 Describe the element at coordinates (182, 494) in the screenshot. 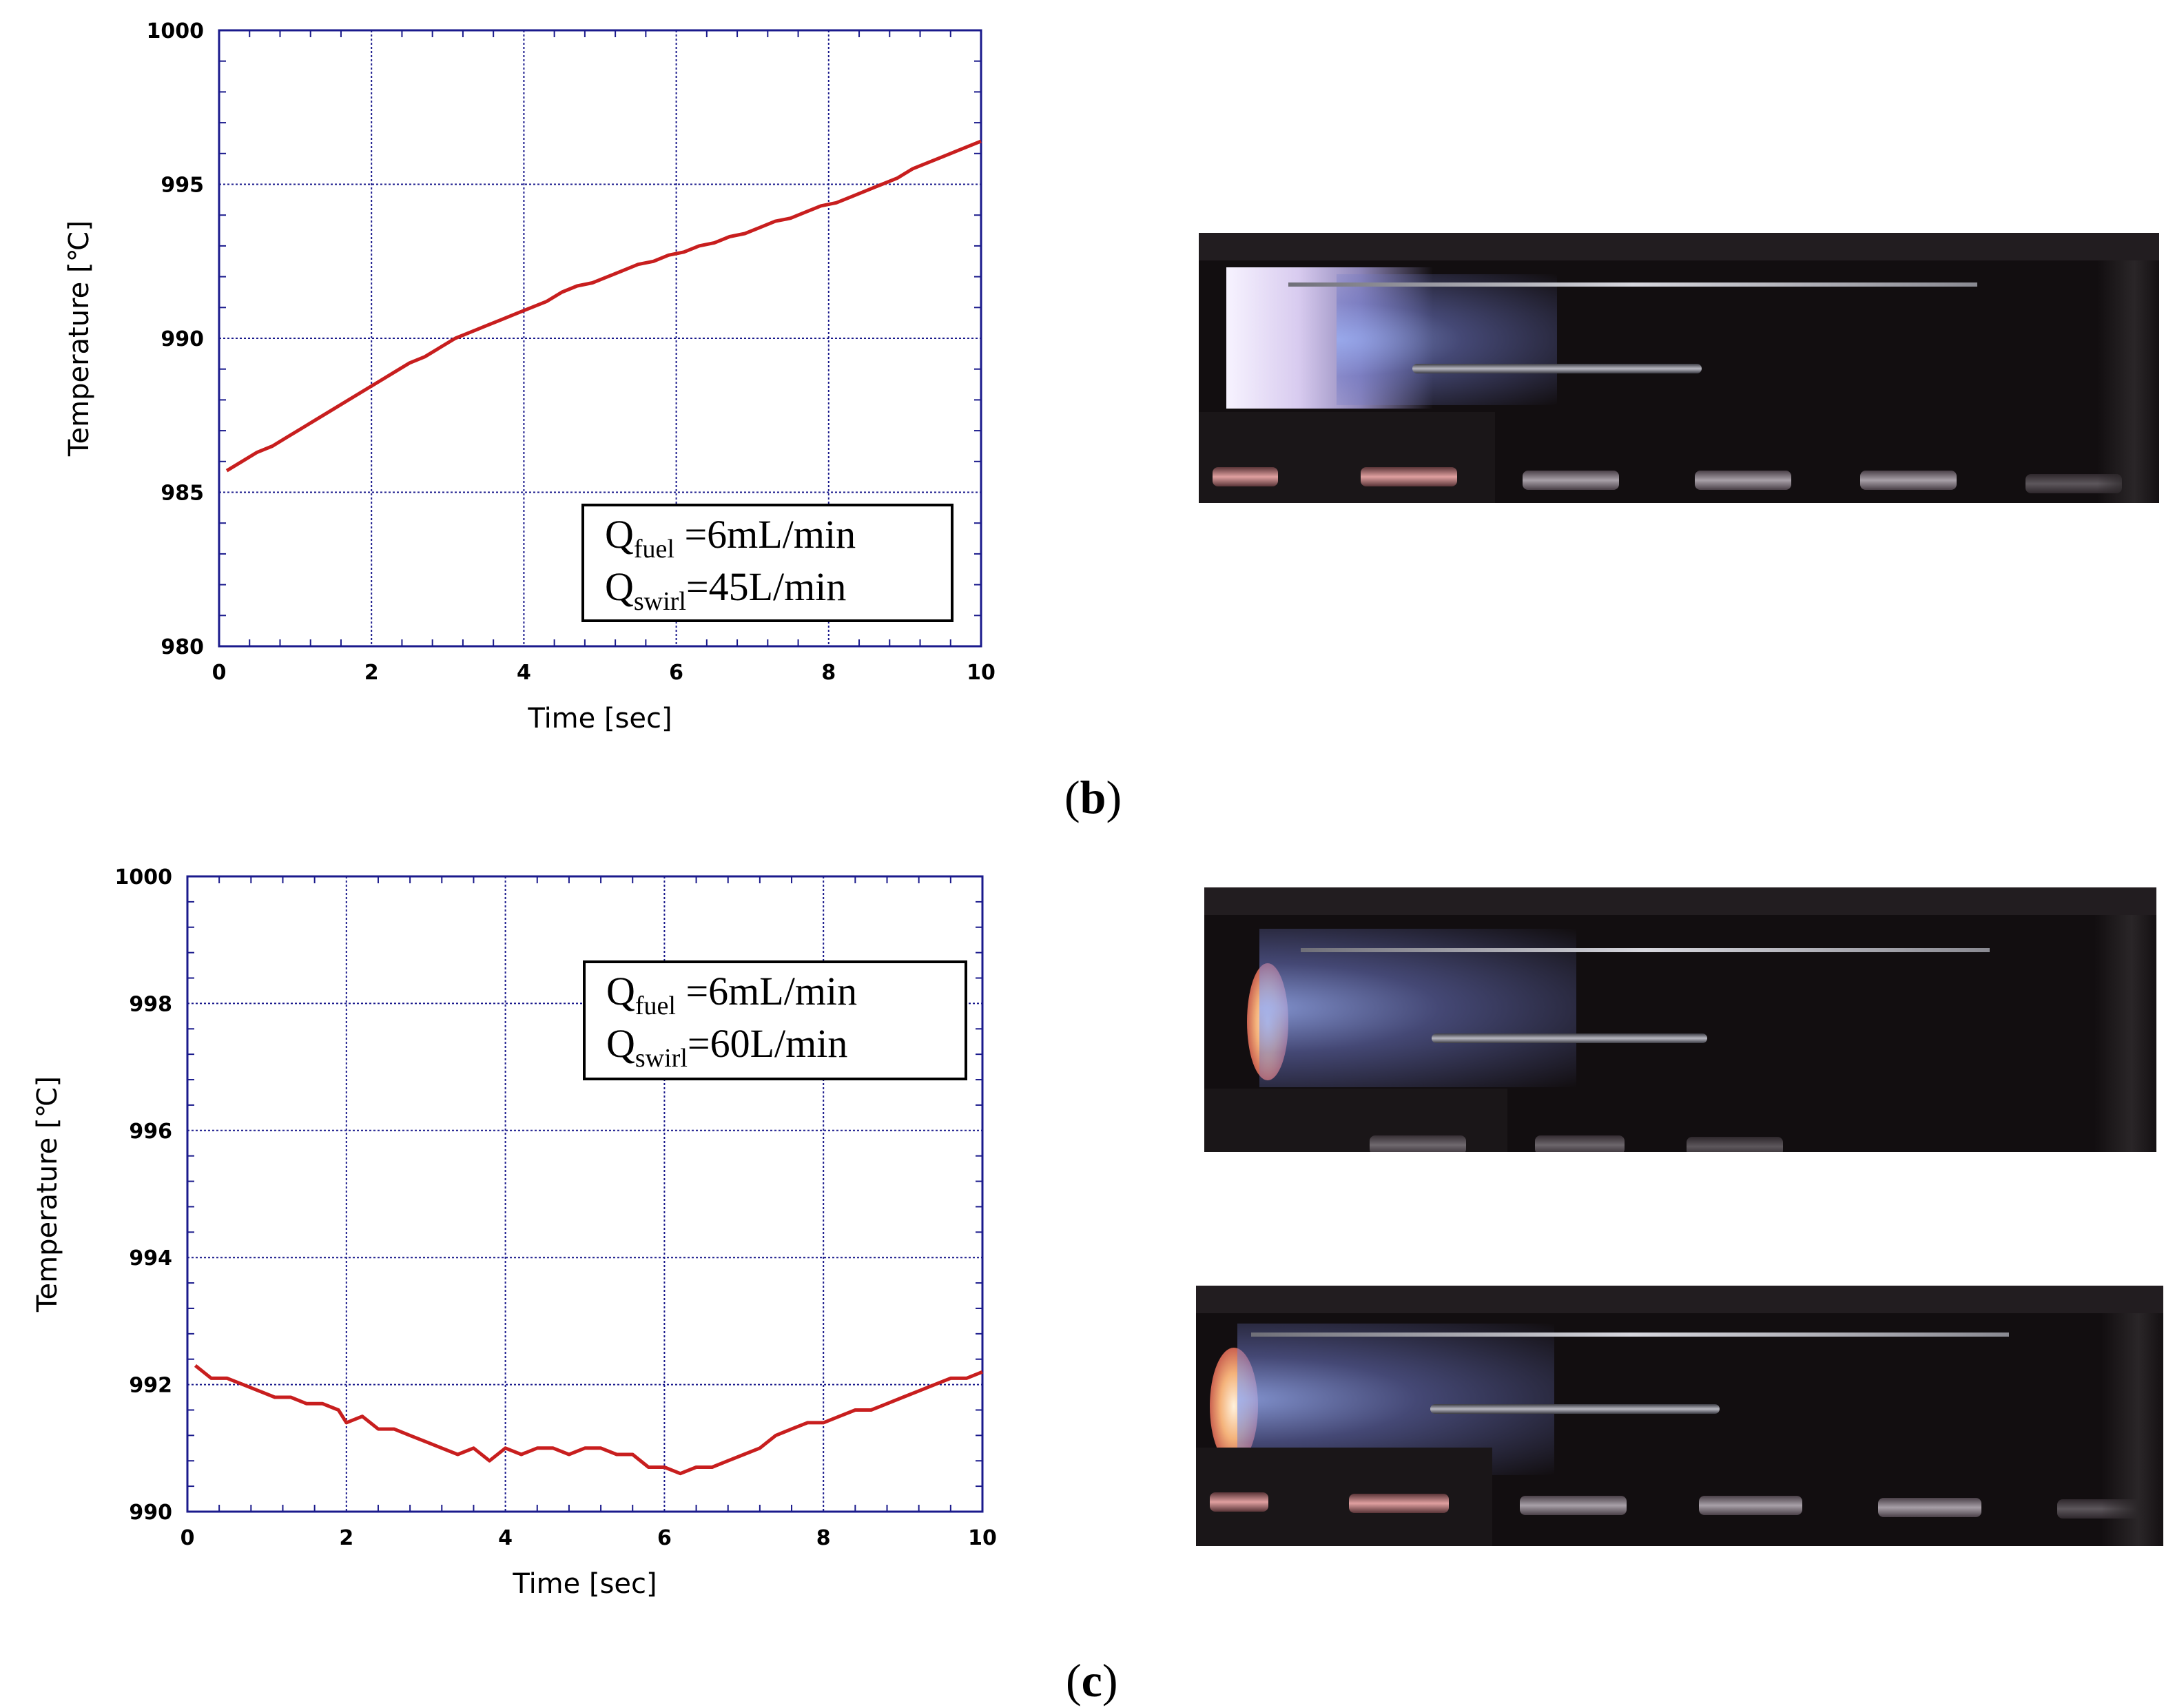

I see `y-tick-label: 985` at that location.